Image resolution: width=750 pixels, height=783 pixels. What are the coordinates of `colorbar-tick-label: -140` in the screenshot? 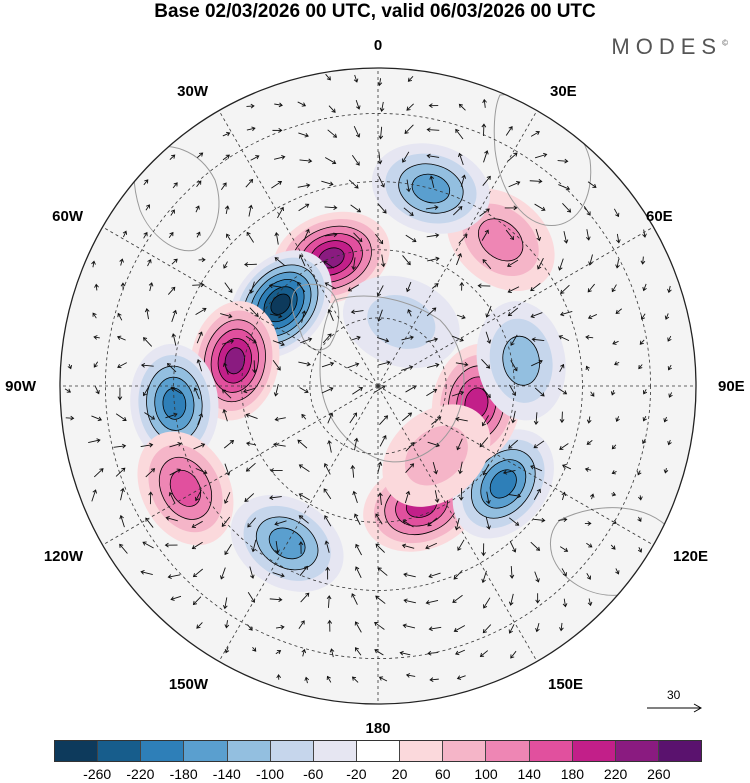 It's located at (226, 774).